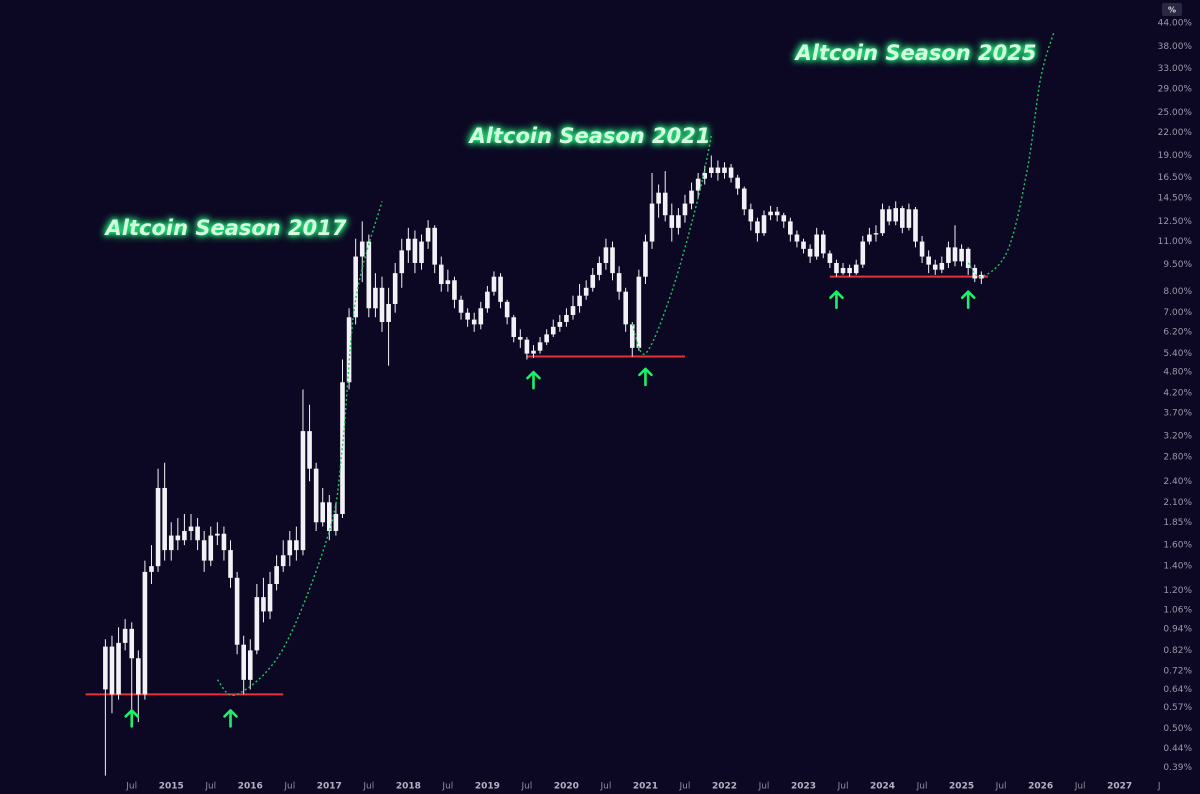 This screenshot has height=794, width=1200. What do you see at coordinates (329, 787) in the screenshot?
I see `x-tick-label: 2017` at bounding box center [329, 787].